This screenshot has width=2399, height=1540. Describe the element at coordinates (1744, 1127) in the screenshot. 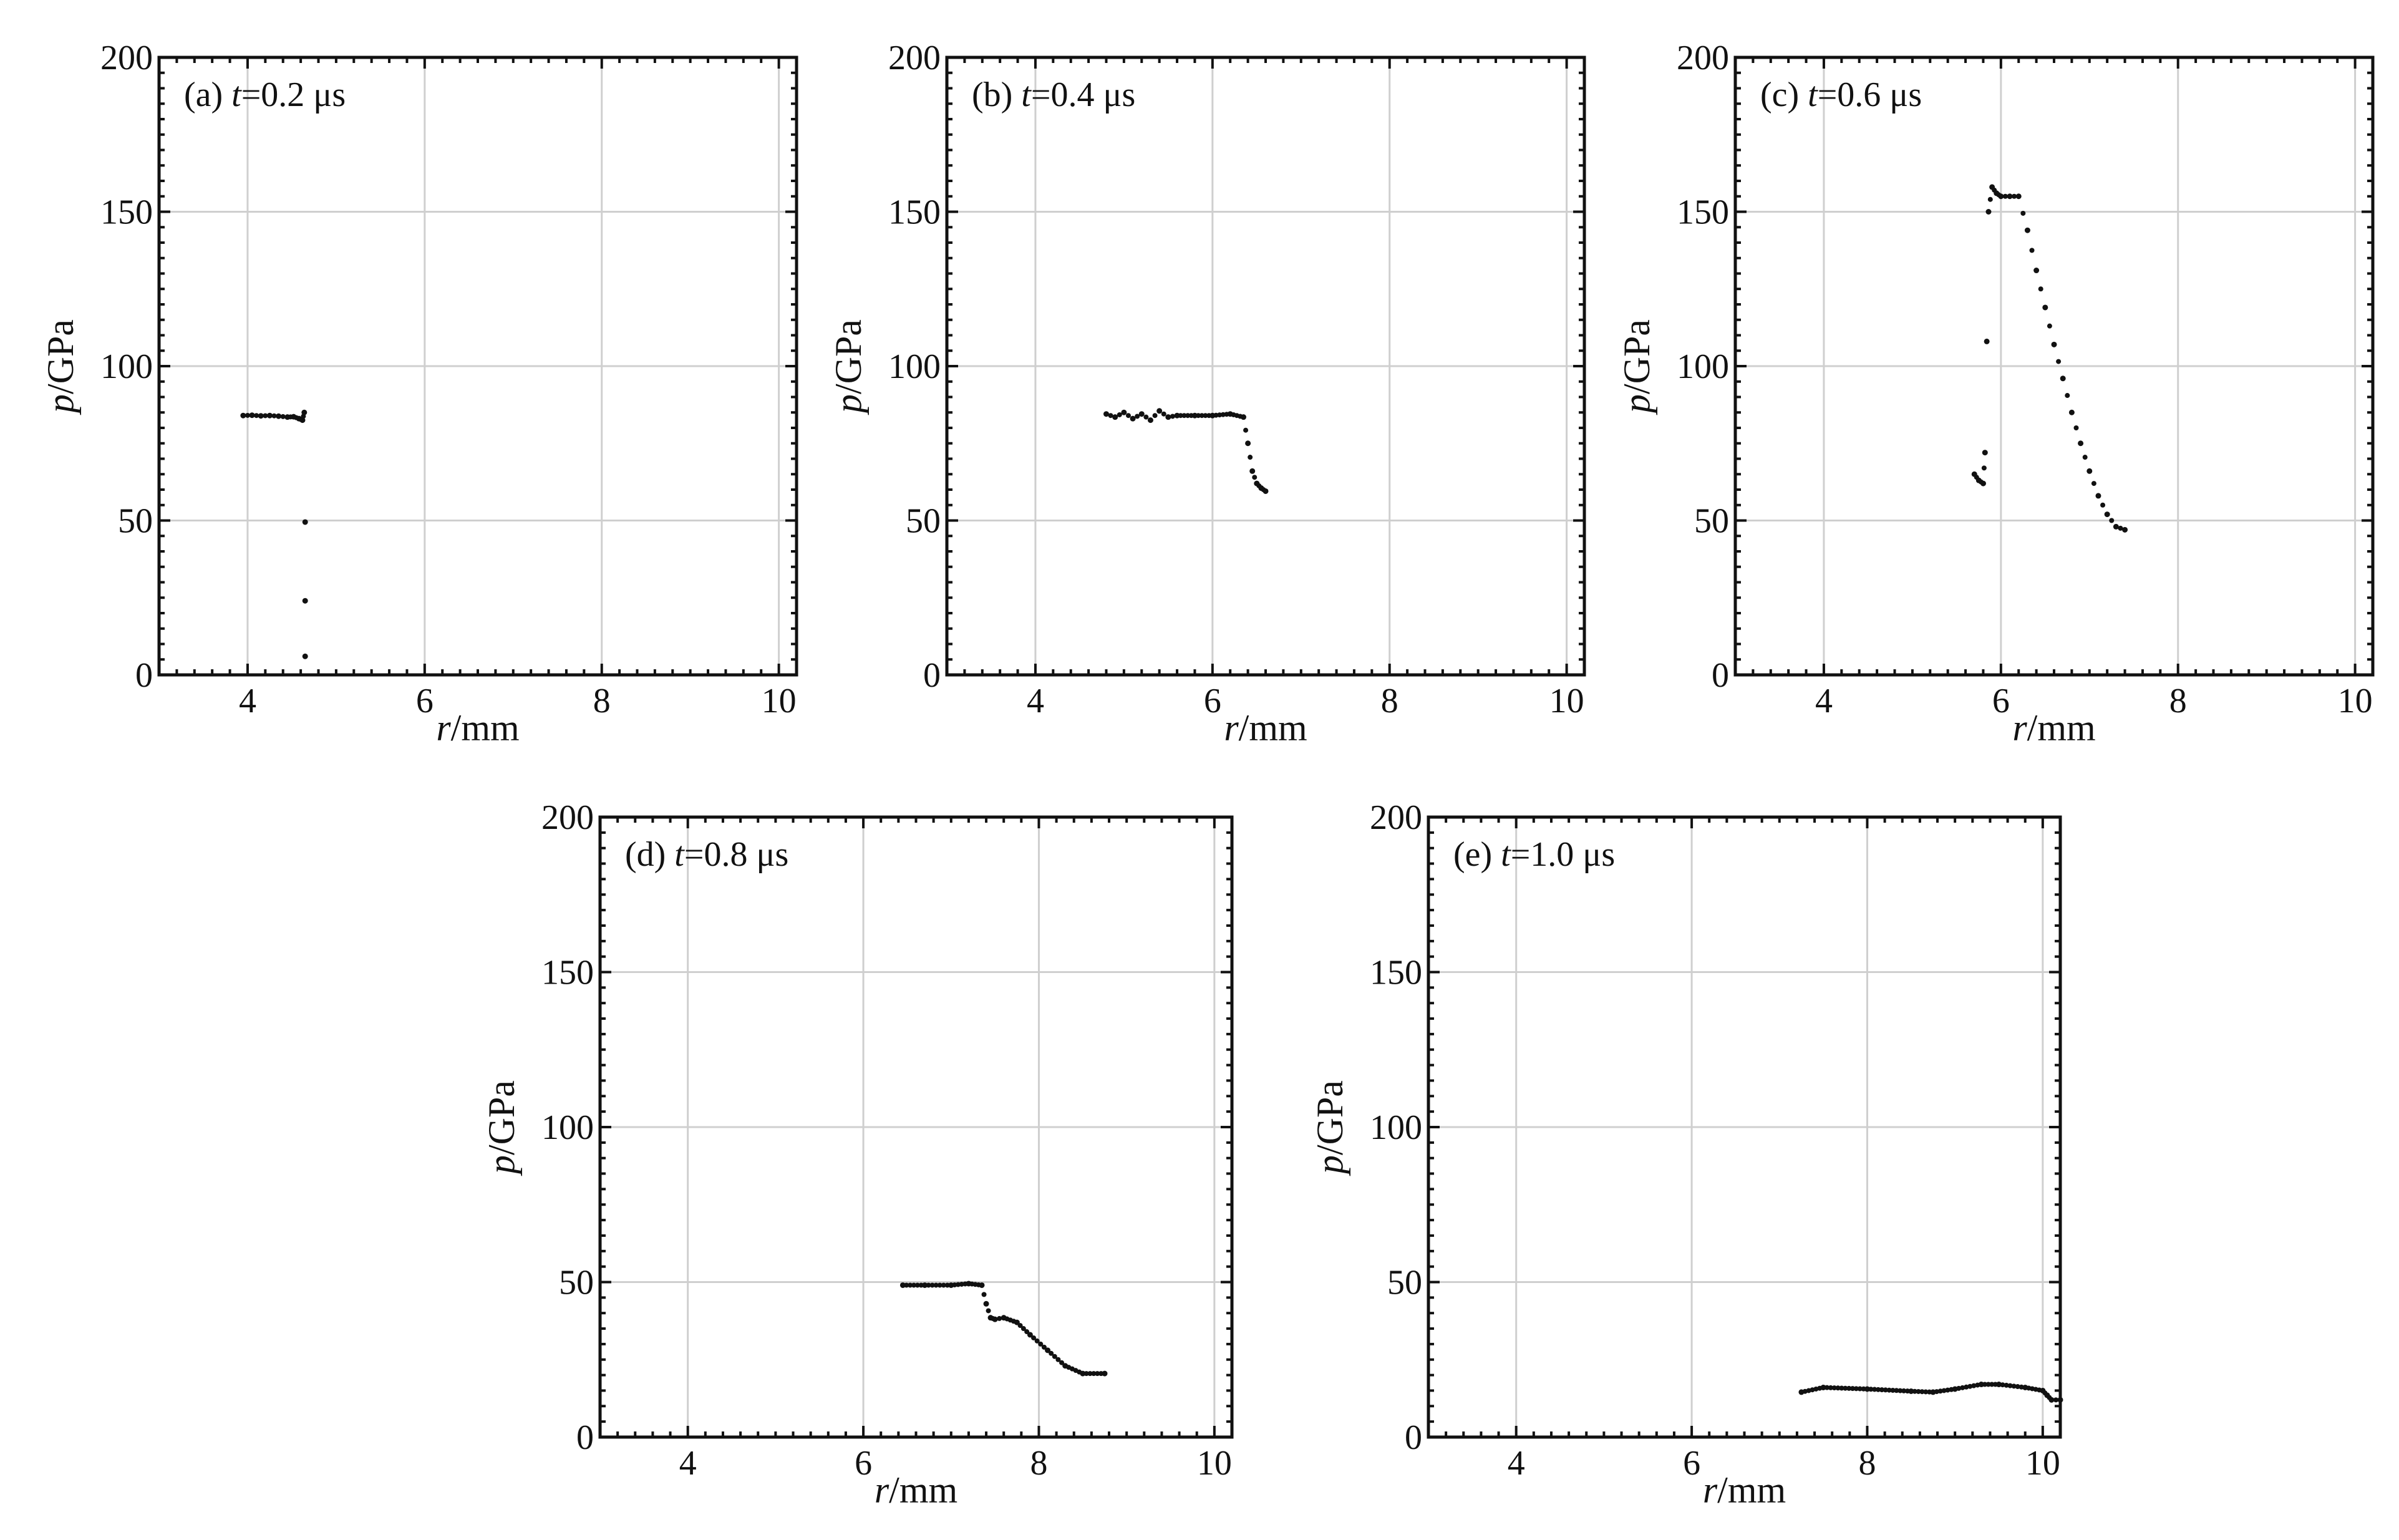

I see `plot-frame` at that location.